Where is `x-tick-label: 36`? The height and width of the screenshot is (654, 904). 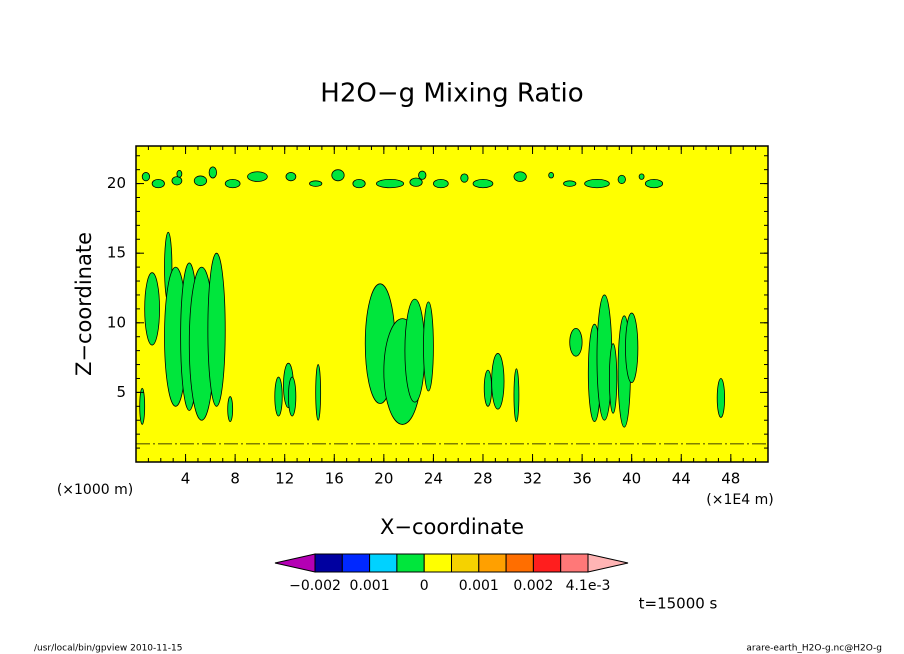 x-tick-label: 36 is located at coordinates (582, 479).